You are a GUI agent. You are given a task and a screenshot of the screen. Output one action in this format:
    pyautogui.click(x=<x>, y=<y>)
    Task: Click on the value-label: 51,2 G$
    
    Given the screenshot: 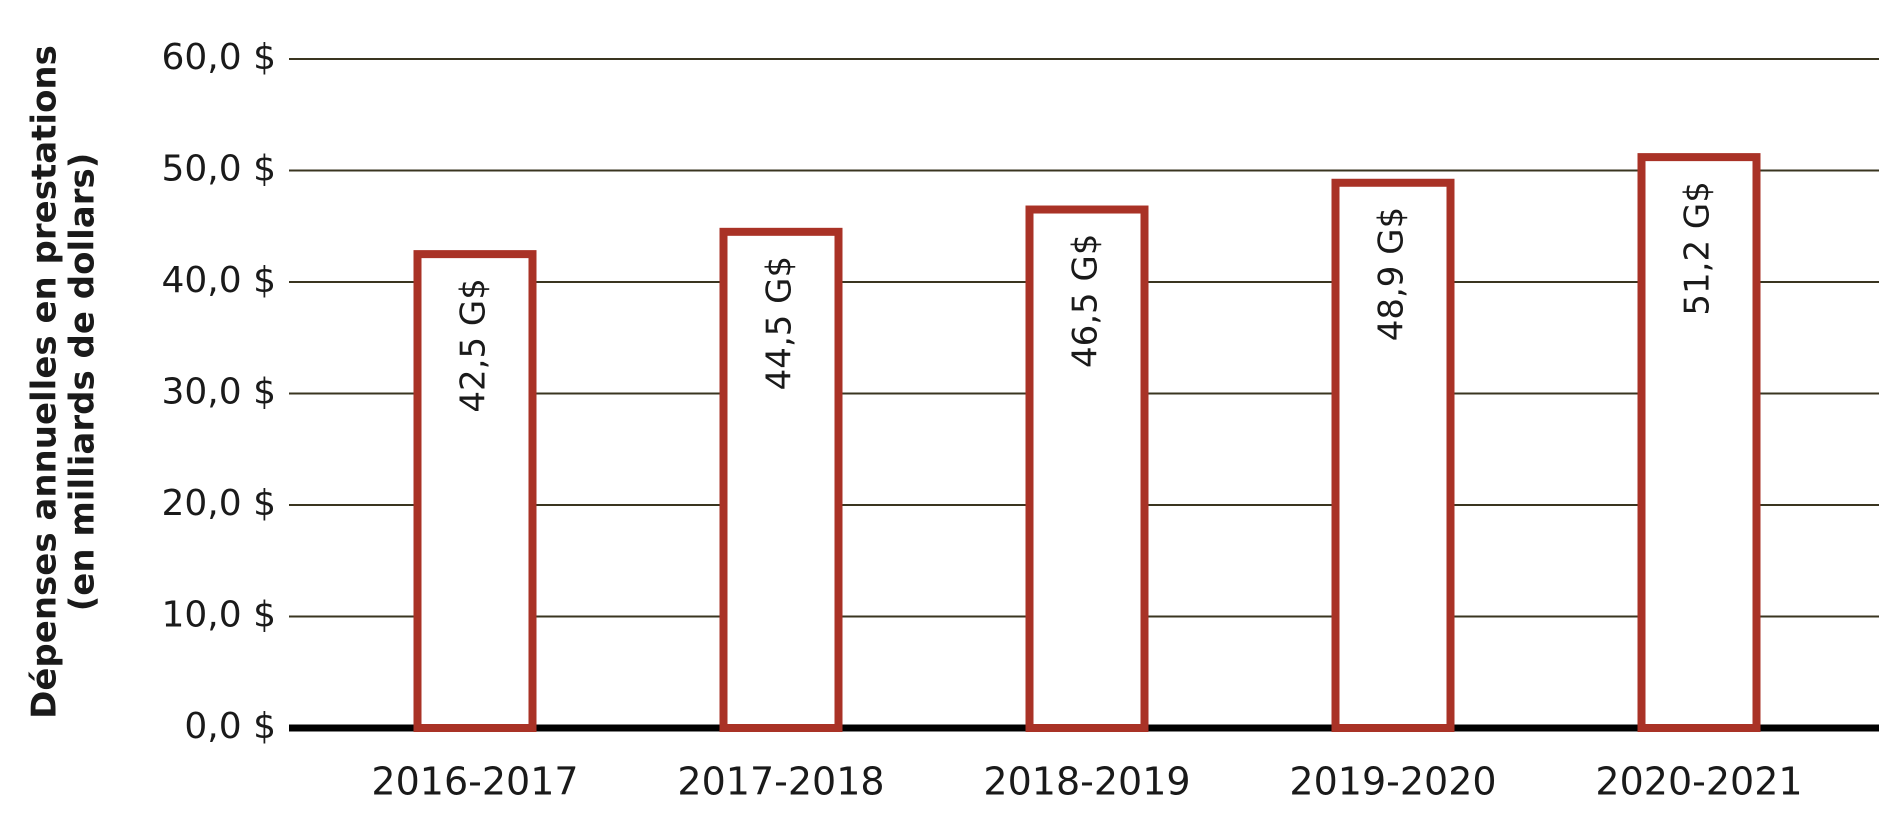 What is the action you would take?
    pyautogui.click(x=1698, y=248)
    